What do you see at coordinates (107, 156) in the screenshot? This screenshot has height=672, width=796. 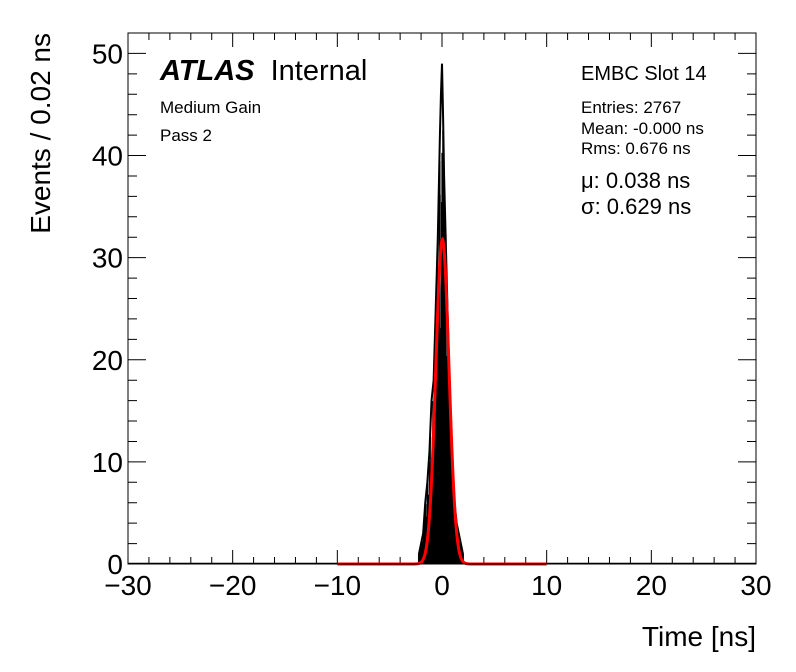 I see `y-tick-label: 40` at bounding box center [107, 156].